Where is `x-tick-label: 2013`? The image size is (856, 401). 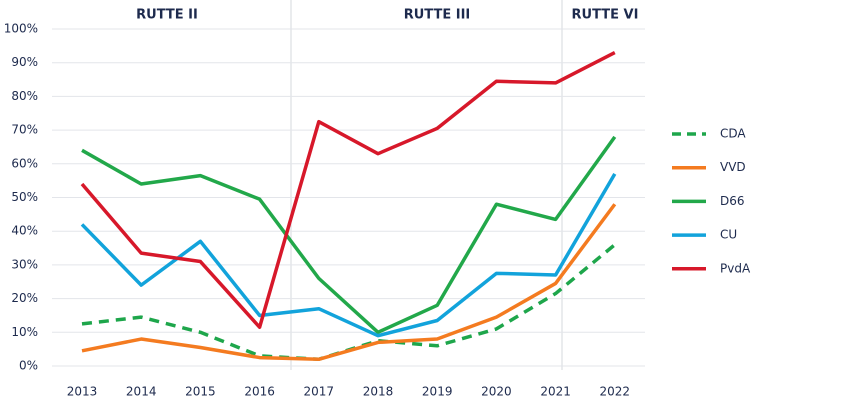
x-tick-label: 2013 is located at coordinates (82, 392).